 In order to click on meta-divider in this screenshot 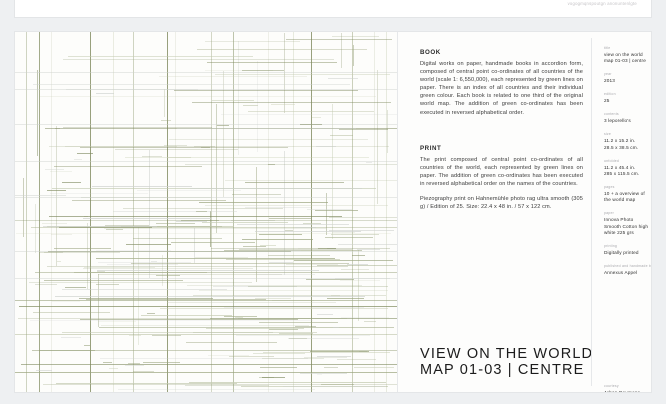, I will do `click(591, 212)`.